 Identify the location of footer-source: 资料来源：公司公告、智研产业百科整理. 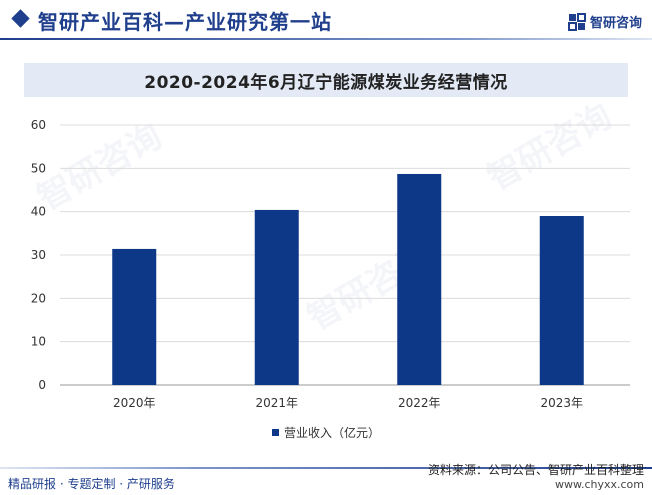
(535, 470).